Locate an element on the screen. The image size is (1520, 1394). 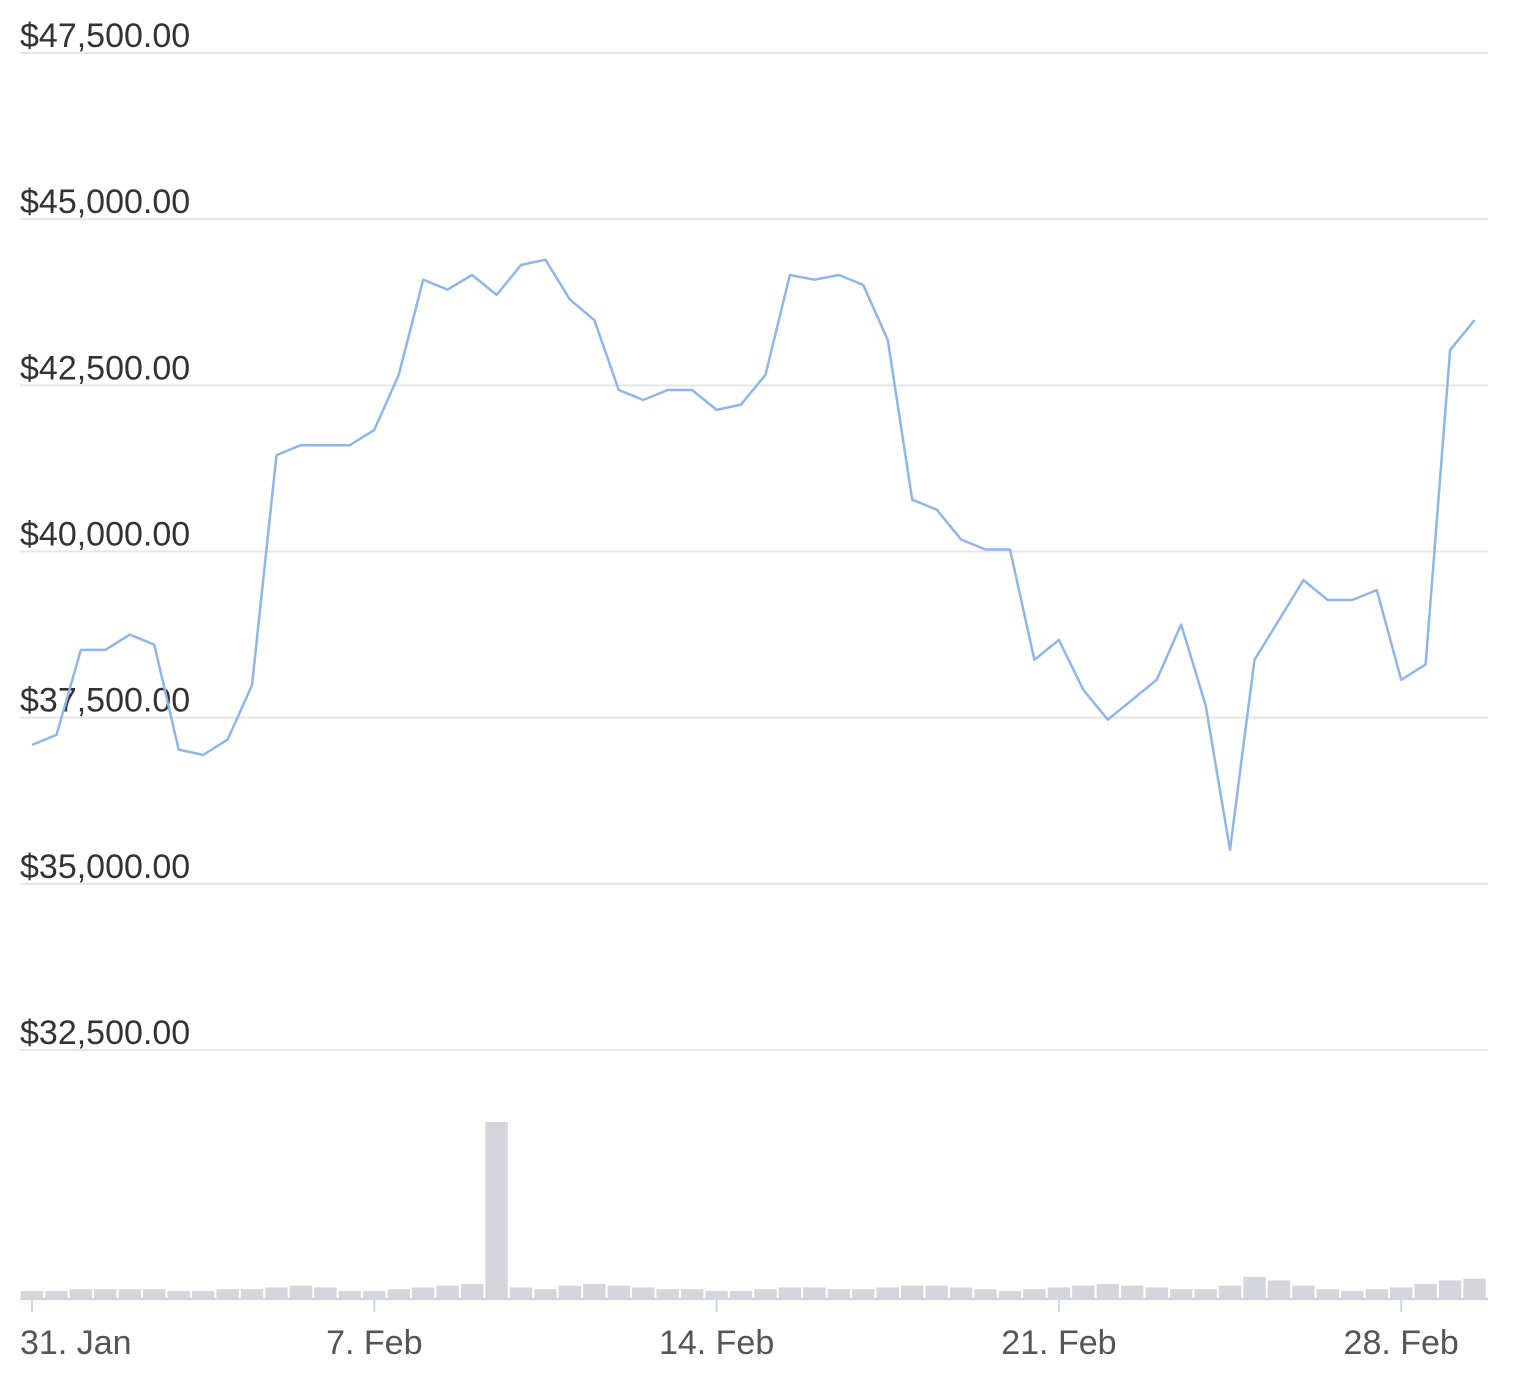
y-tick-label: $37,500.00 is located at coordinates (105, 701).